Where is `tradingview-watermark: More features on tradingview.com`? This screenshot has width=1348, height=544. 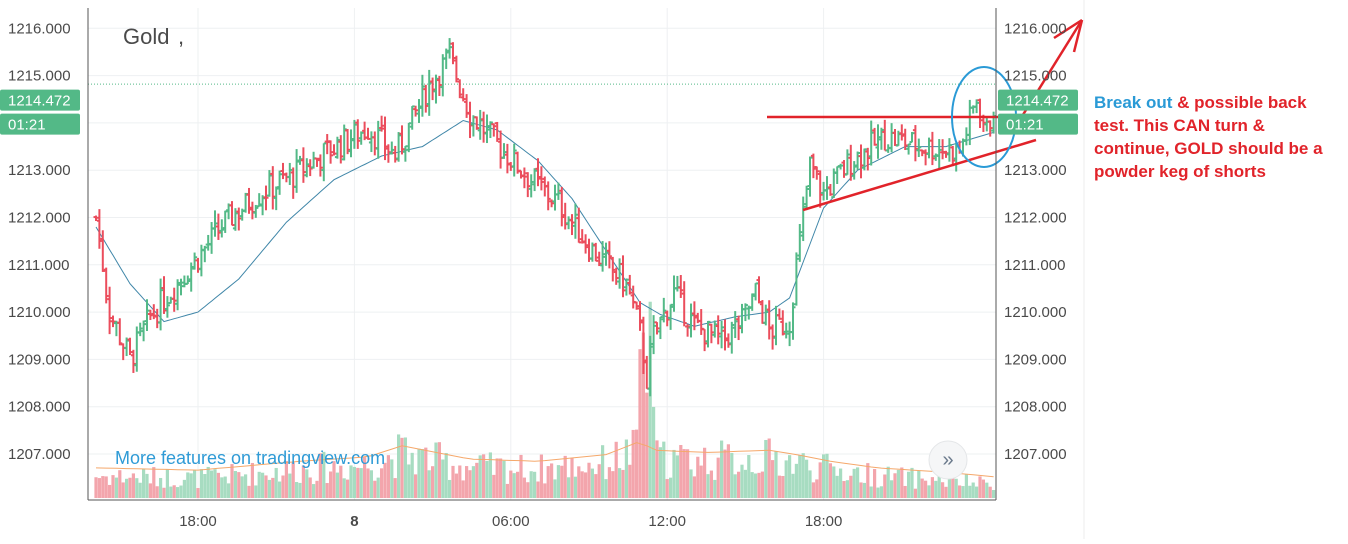
tradingview-watermark: More features on tradingview.com is located at coordinates (250, 458).